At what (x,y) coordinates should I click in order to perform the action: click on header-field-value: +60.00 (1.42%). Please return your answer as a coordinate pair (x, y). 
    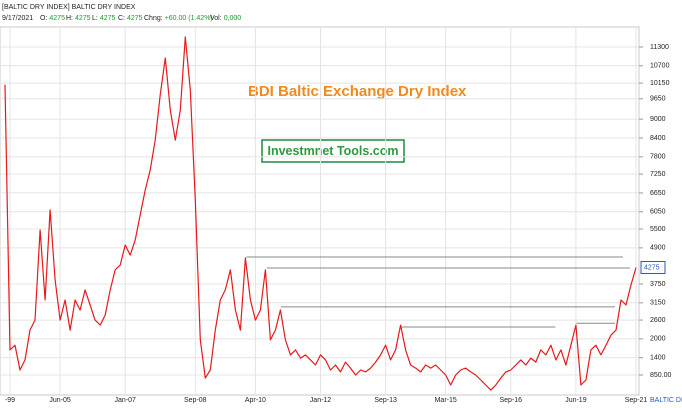
    Looking at the image, I should click on (189, 18).